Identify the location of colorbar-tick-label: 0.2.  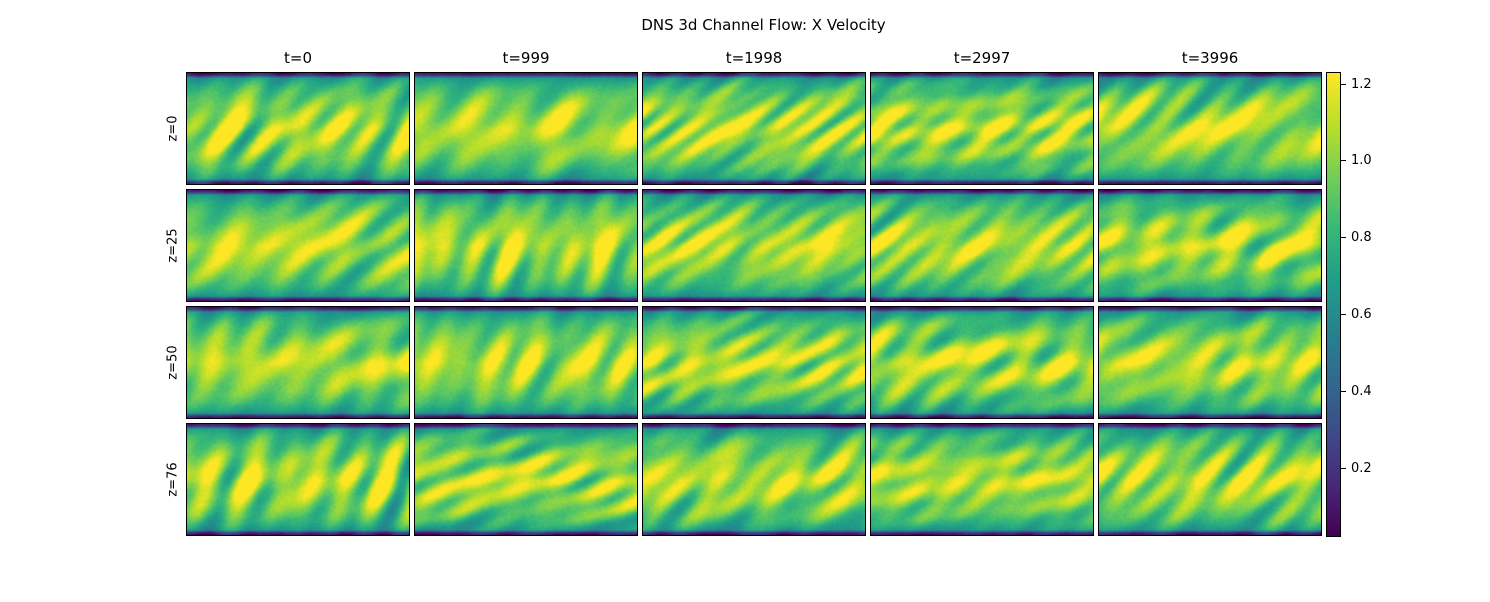
(1361, 468).